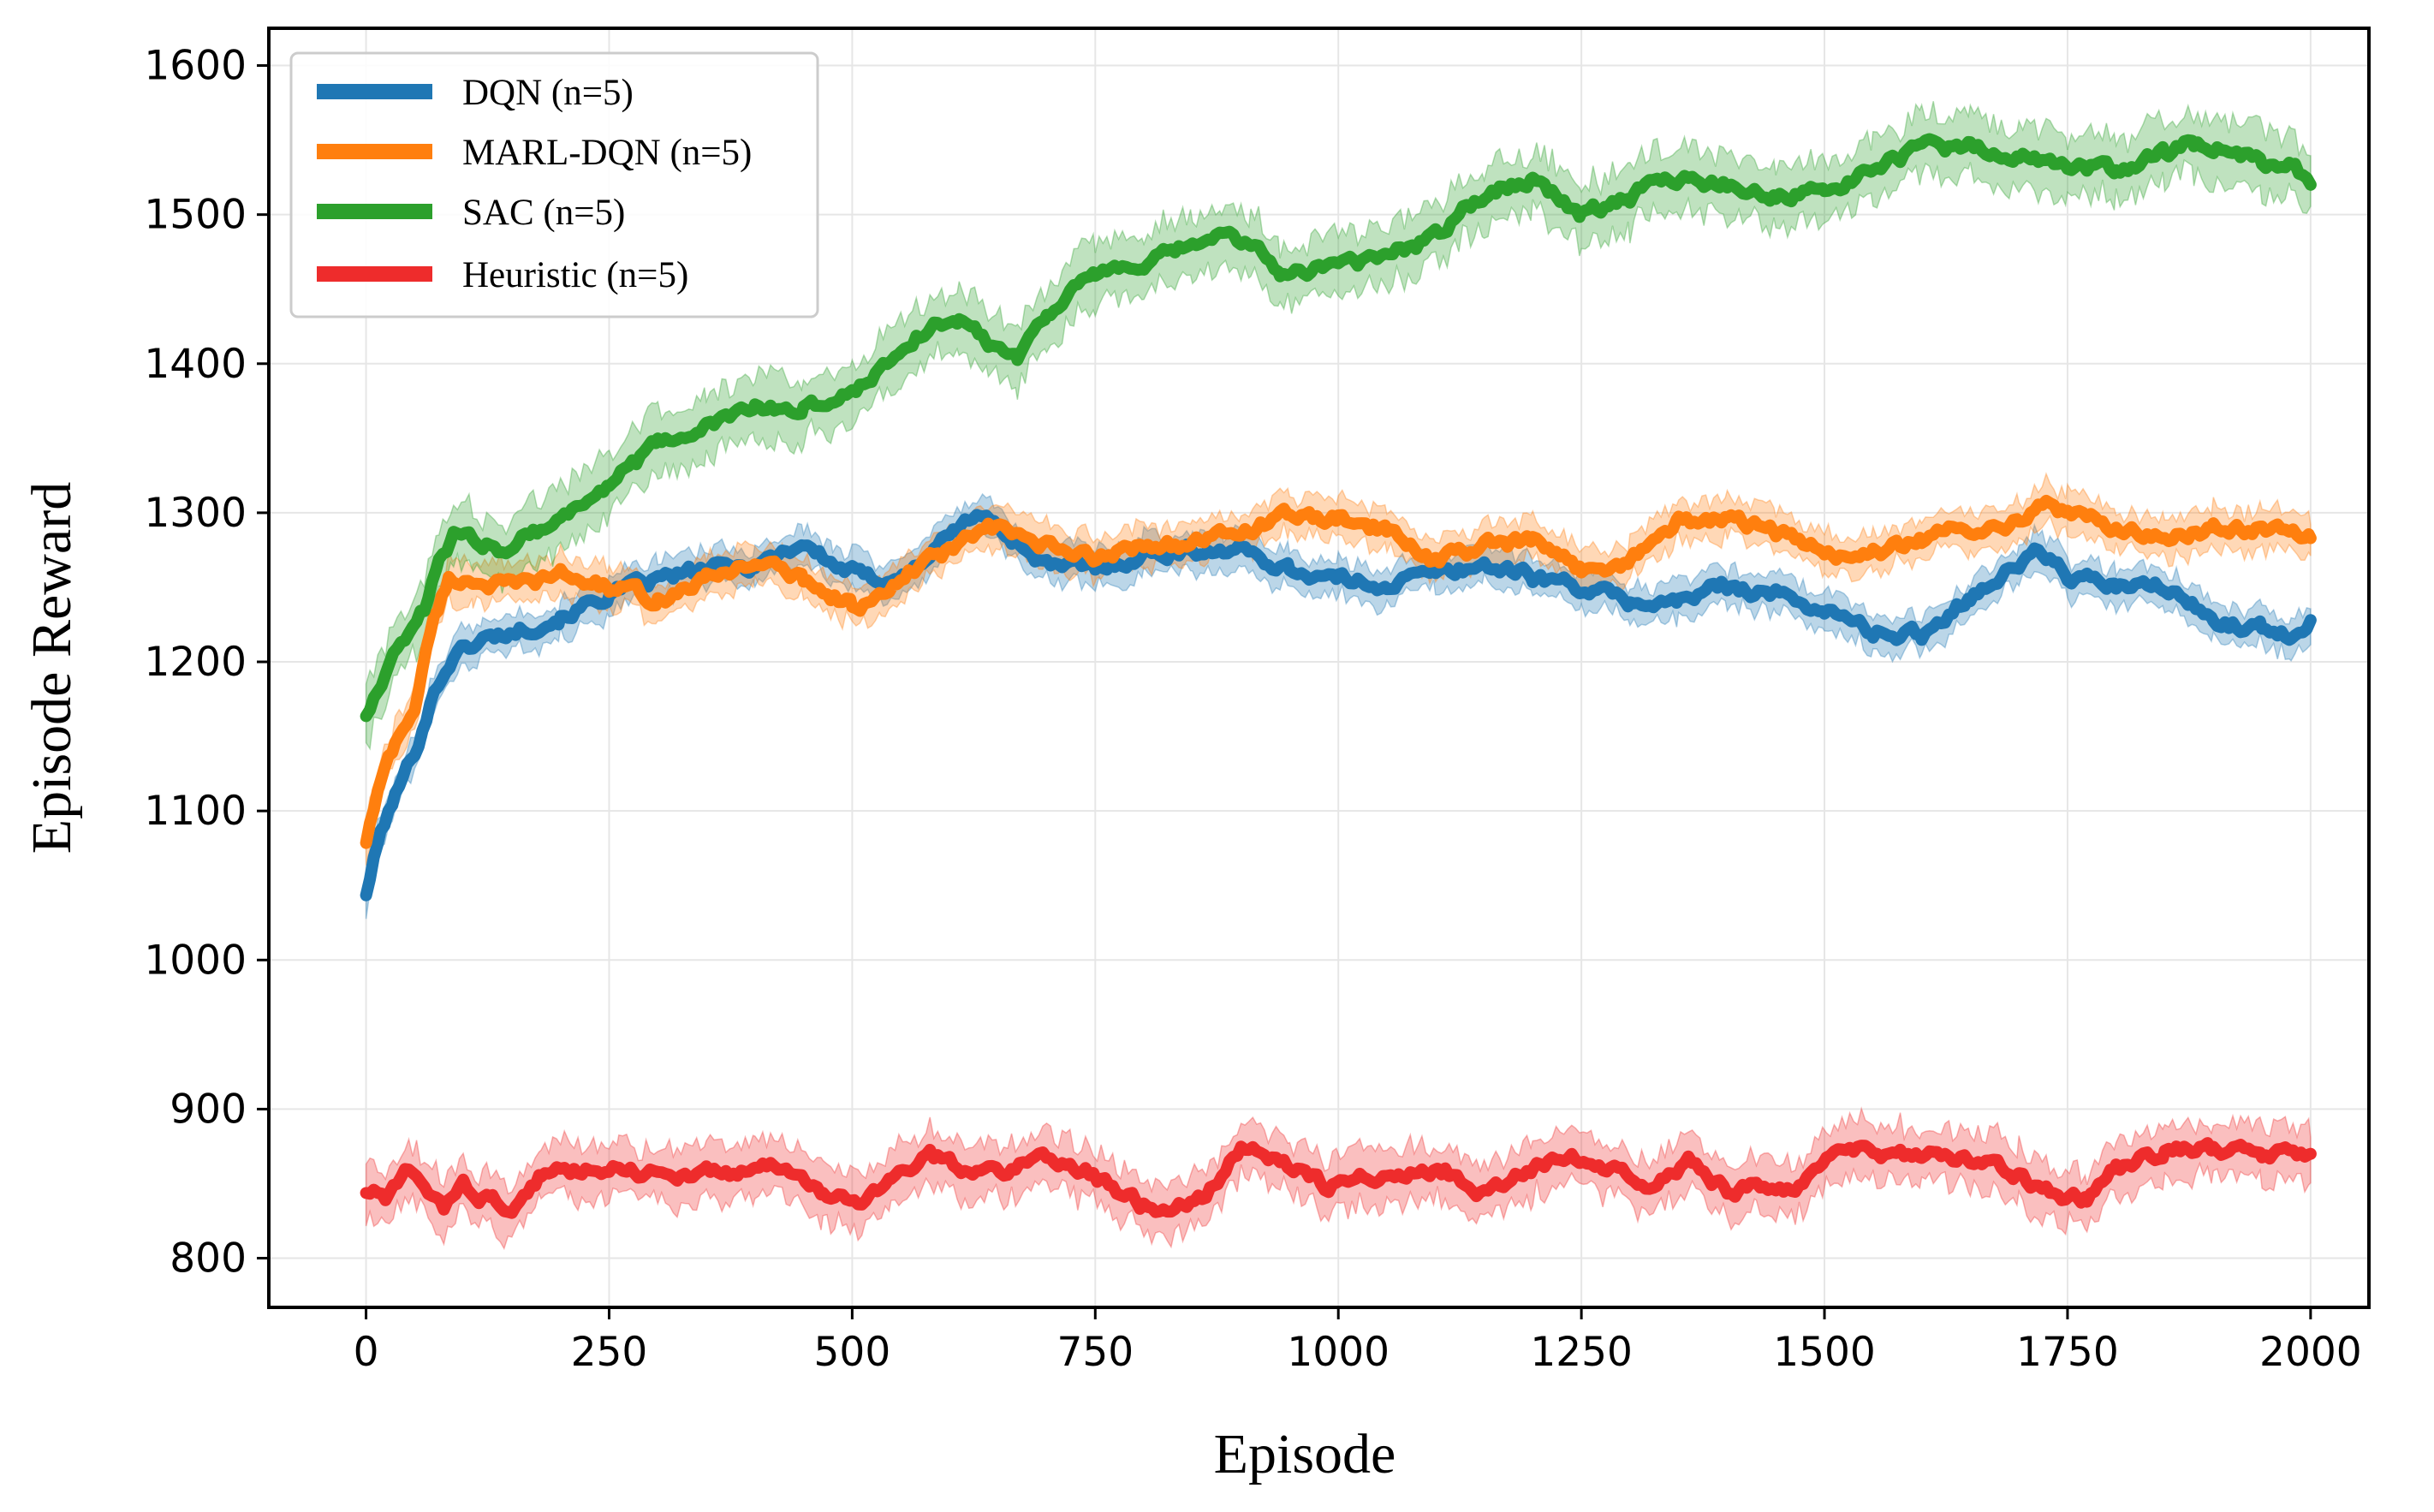 This screenshot has width=2434, height=1512. What do you see at coordinates (1581, 1352) in the screenshot?
I see `x-tick-label: 1250` at bounding box center [1581, 1352].